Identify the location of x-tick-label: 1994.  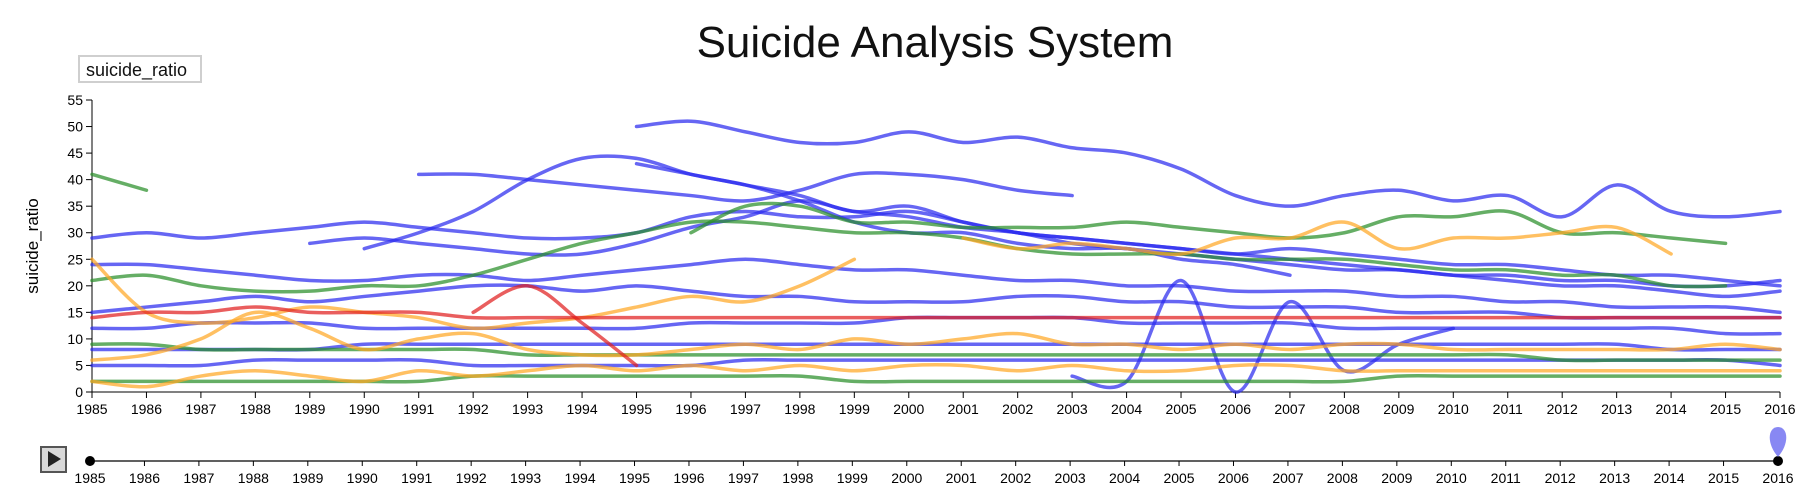
(581, 409).